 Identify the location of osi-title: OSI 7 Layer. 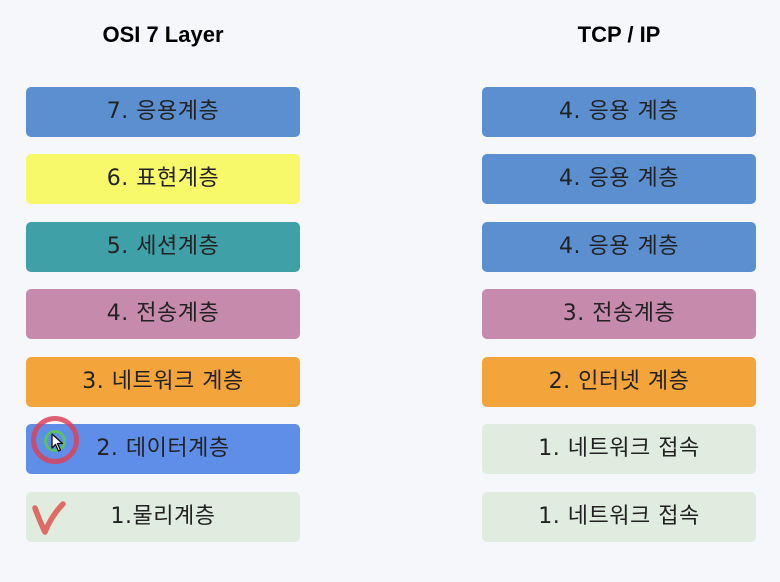
(163, 34).